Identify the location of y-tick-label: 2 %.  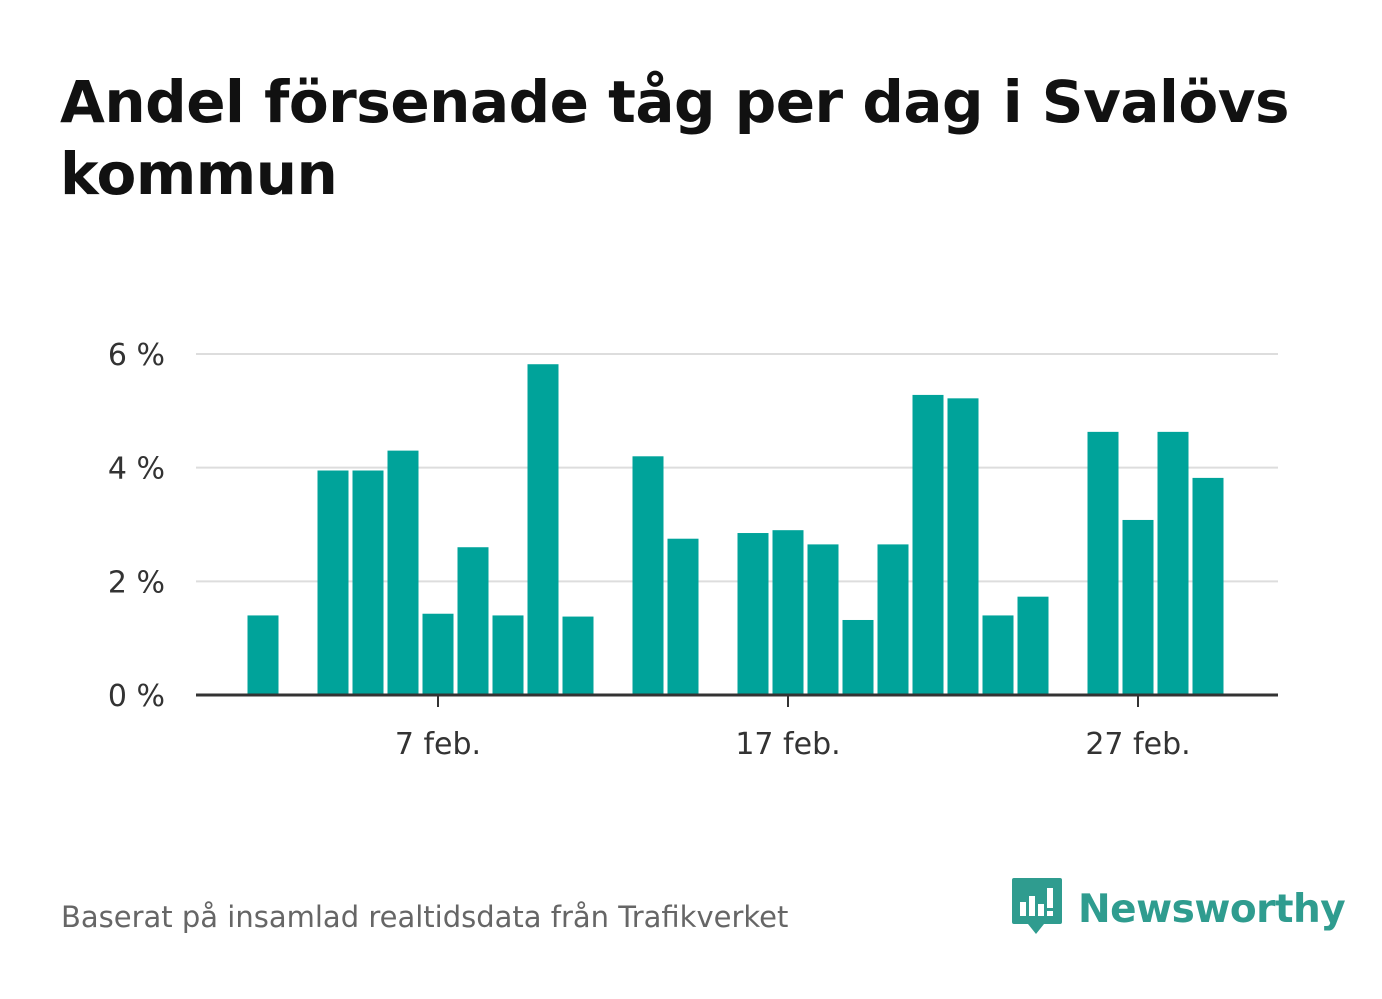
(136, 582).